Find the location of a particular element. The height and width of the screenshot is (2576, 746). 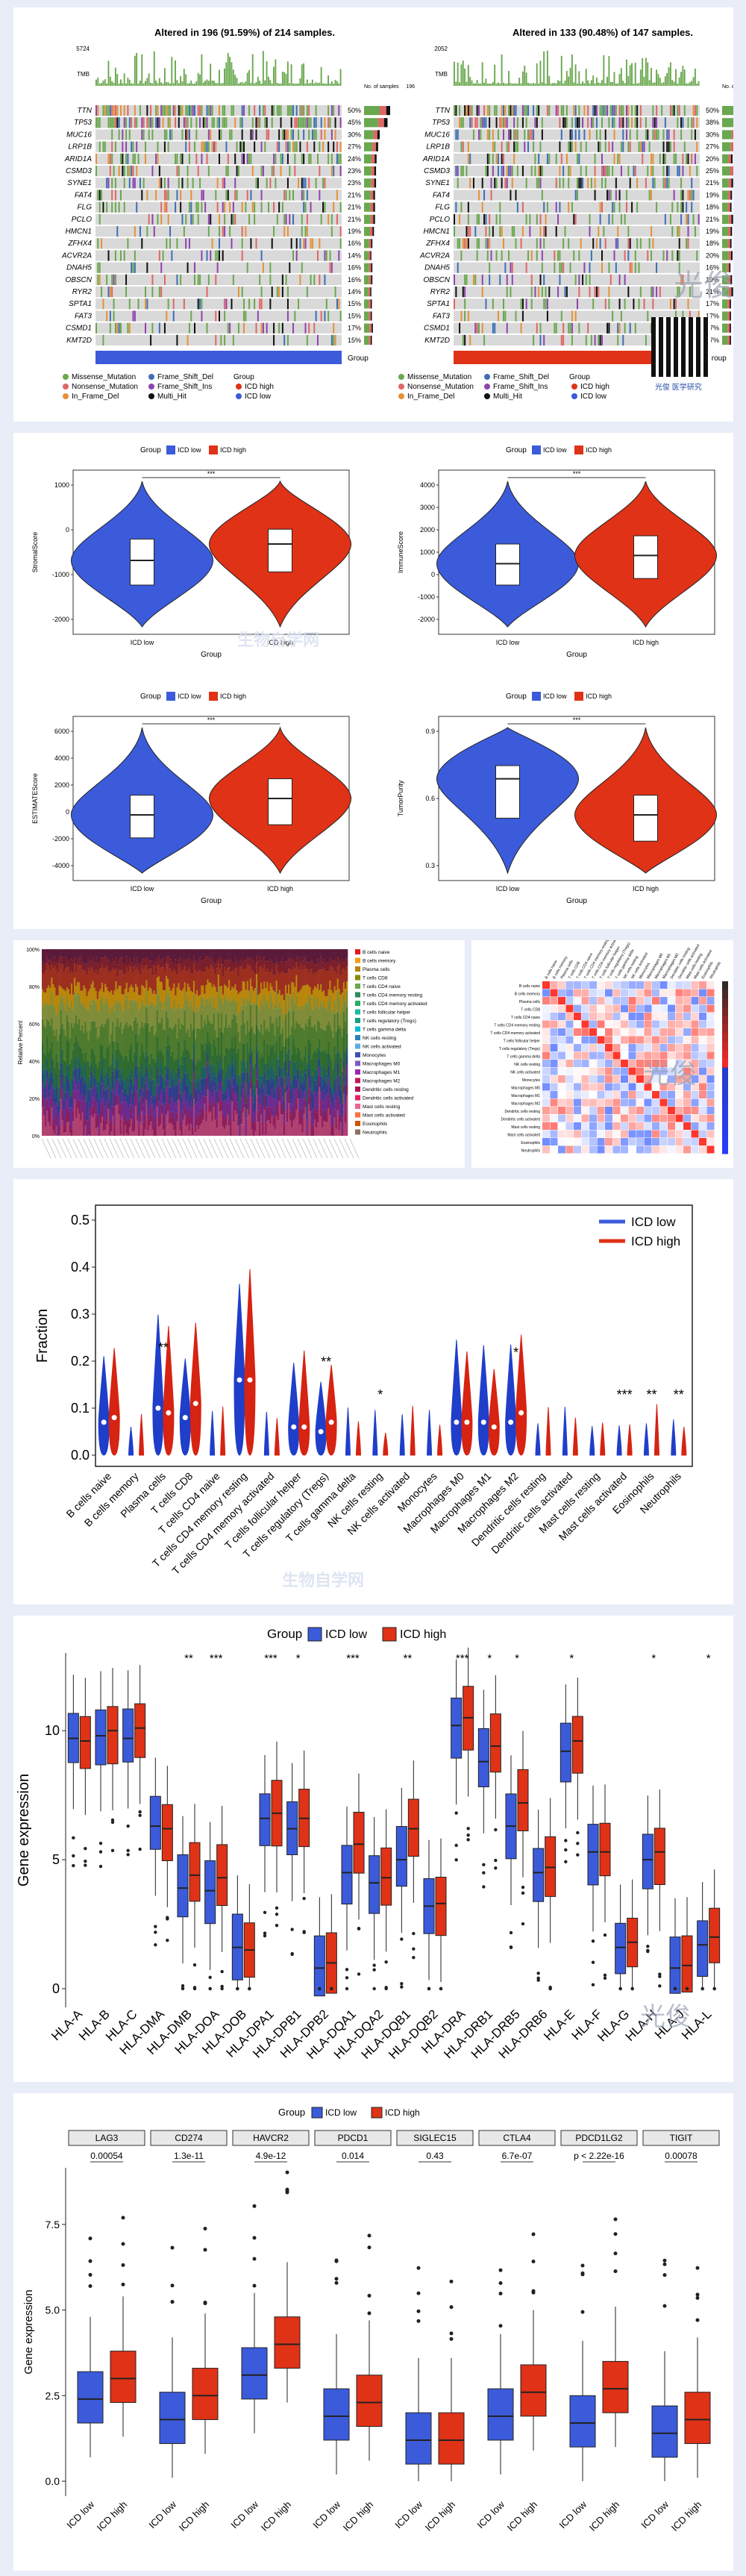

right-group-legend-dot is located at coordinates (574, 387).